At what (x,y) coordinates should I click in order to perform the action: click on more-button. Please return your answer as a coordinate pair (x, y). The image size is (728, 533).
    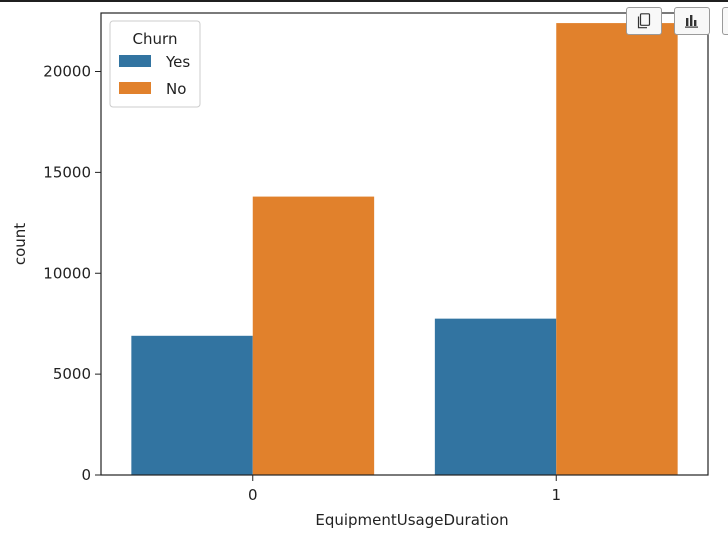
    Looking at the image, I should click on (725, 21).